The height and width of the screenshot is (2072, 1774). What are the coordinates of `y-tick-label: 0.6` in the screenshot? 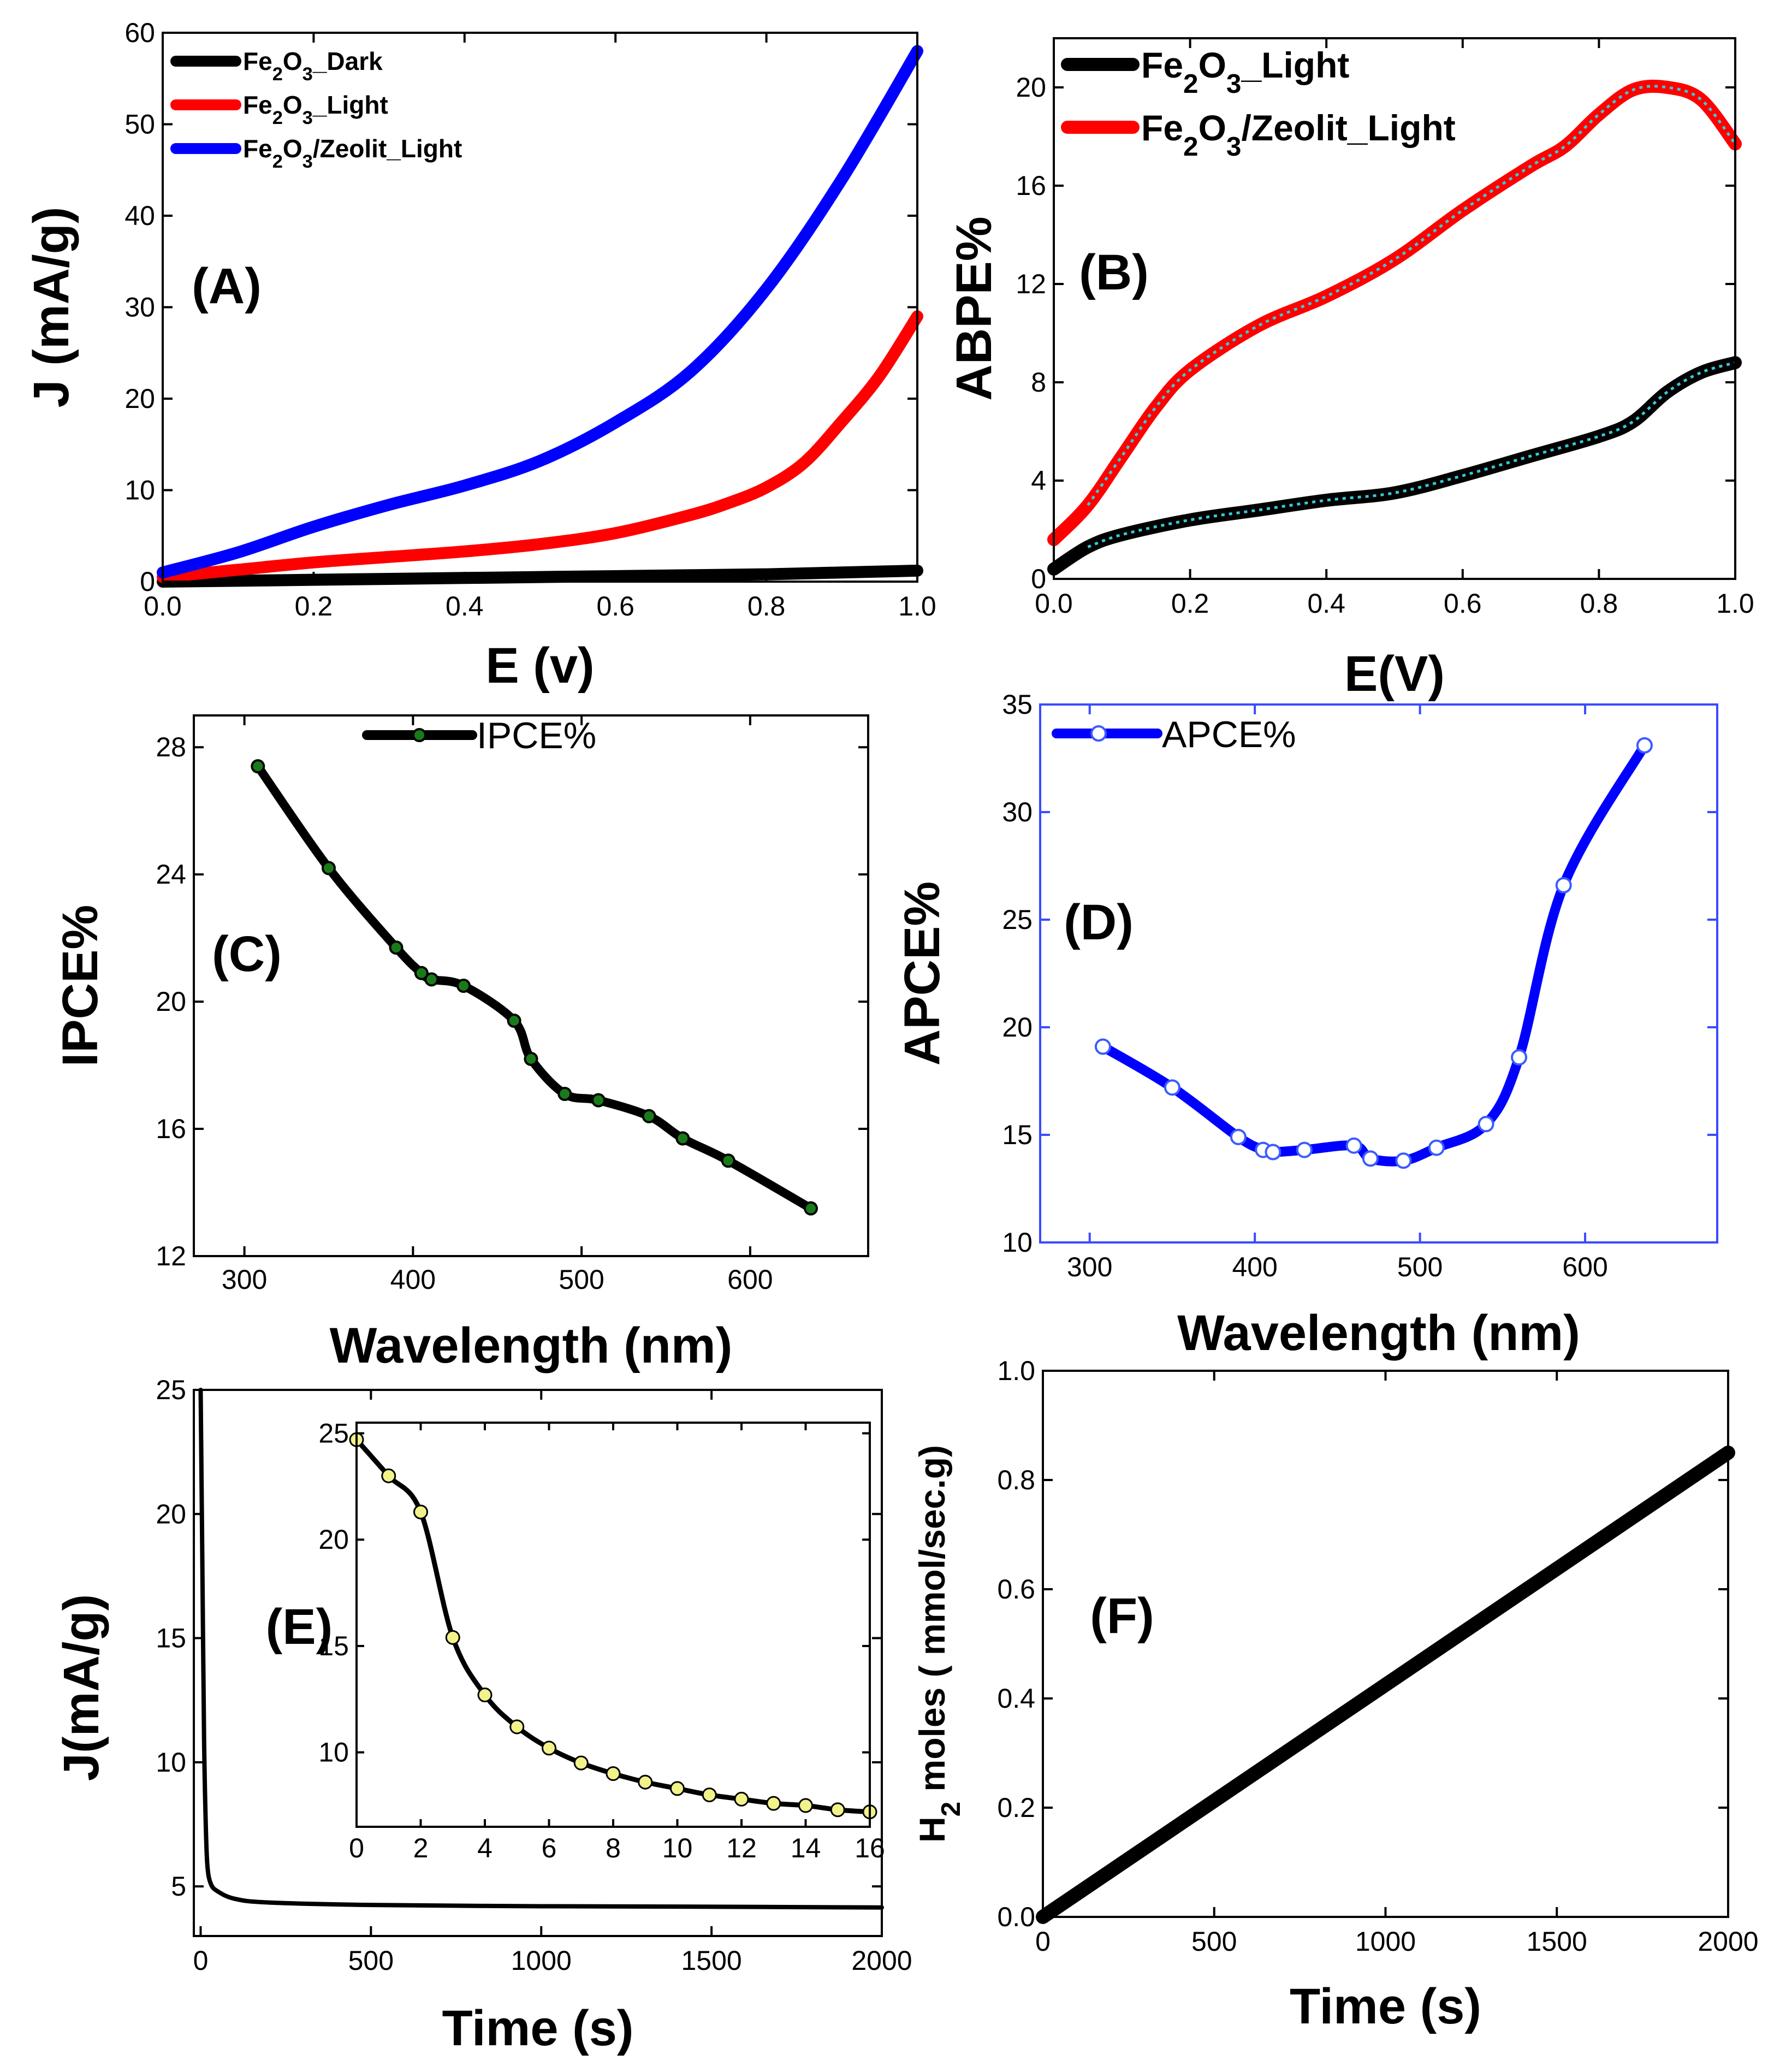 It's located at (1016, 1589).